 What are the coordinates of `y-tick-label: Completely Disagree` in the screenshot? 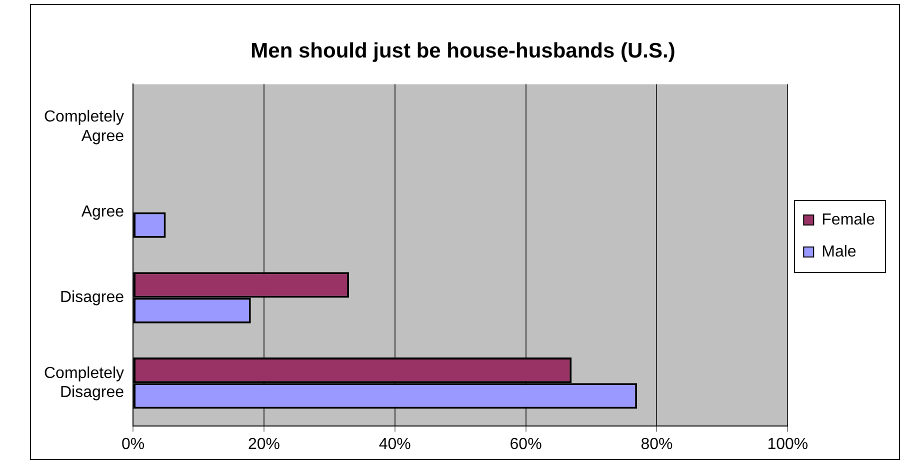 It's located at (84, 383).